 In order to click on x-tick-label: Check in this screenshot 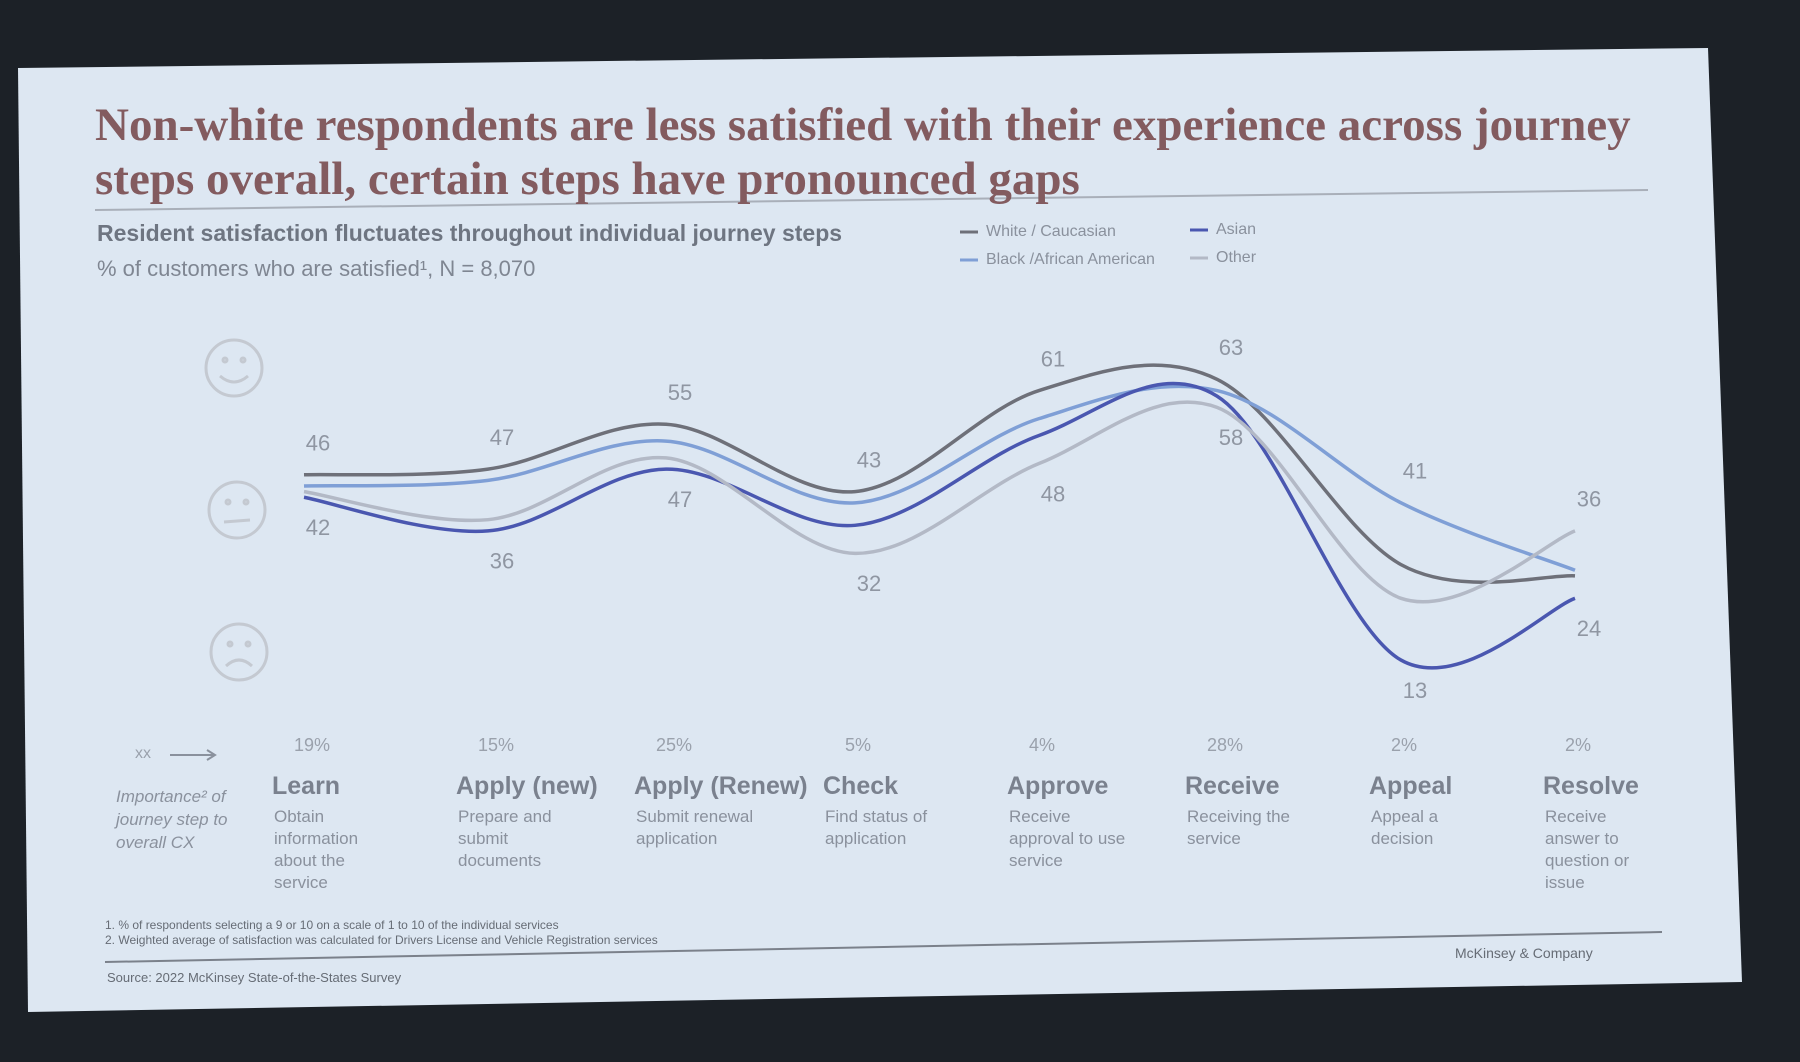, I will do `click(861, 786)`.